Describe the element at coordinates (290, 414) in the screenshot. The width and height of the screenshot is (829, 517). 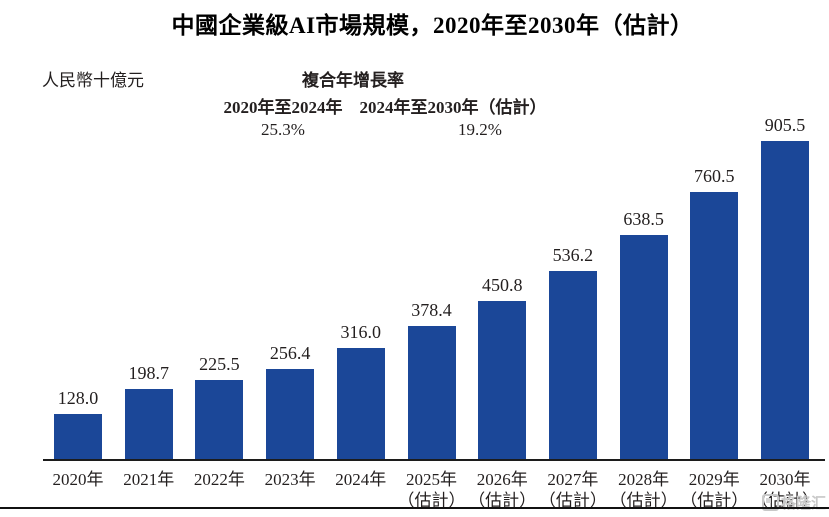
I see `bar-2023` at that location.